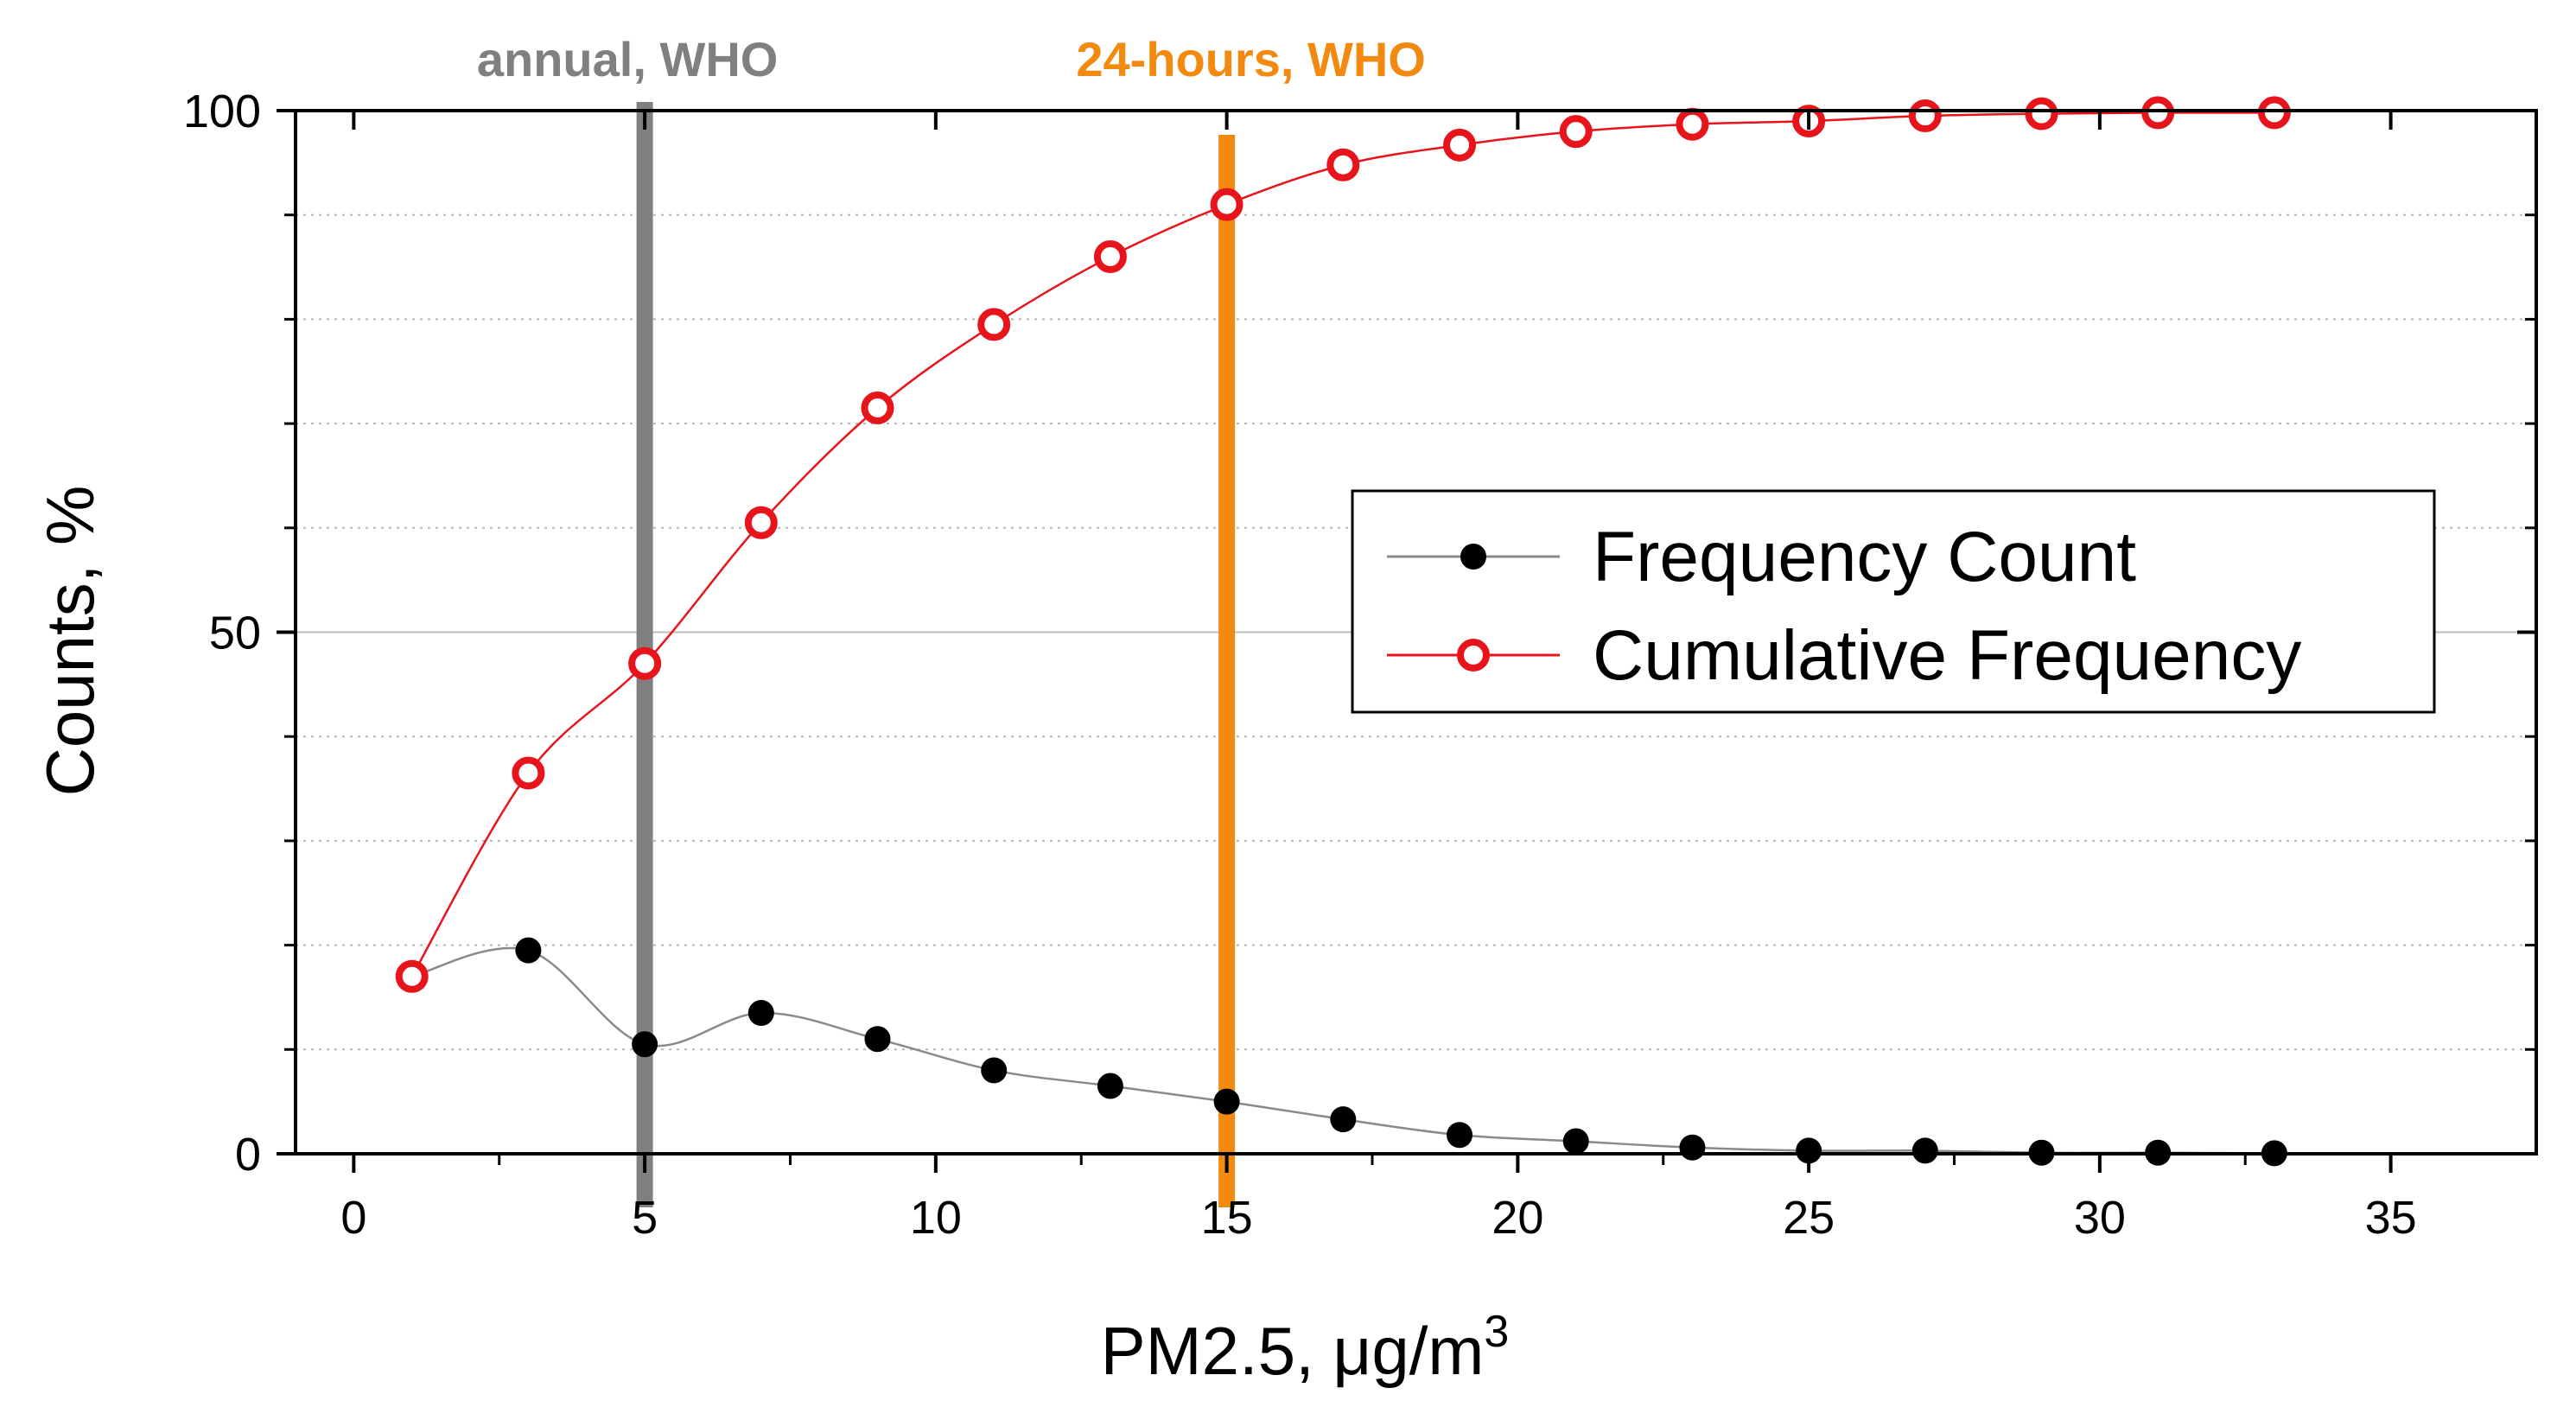 The width and height of the screenshot is (2576, 1407). What do you see at coordinates (936, 1218) in the screenshot?
I see `x-tick-label-10: 10` at bounding box center [936, 1218].